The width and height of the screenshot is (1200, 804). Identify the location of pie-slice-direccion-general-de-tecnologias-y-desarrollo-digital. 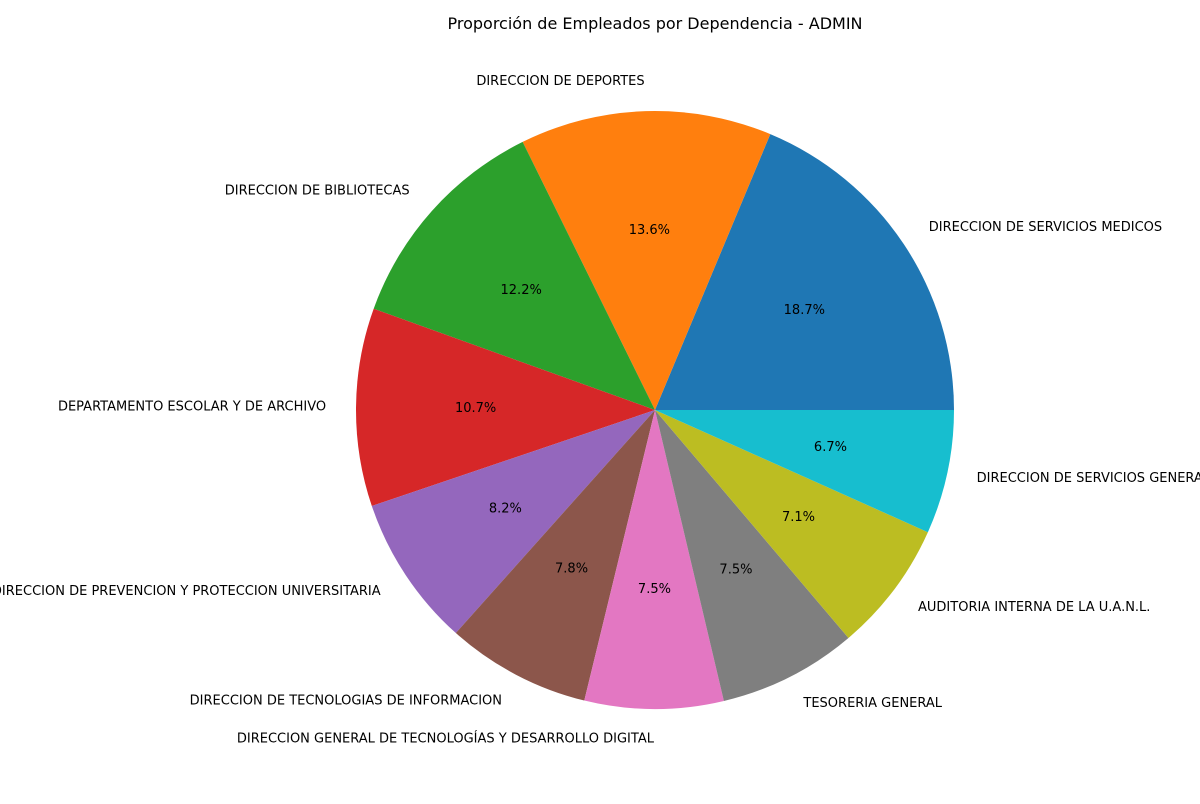
(654, 560).